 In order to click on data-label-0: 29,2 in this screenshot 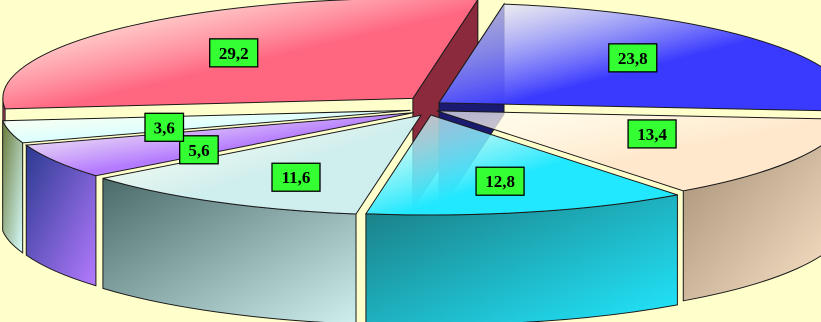, I will do `click(234, 53)`.